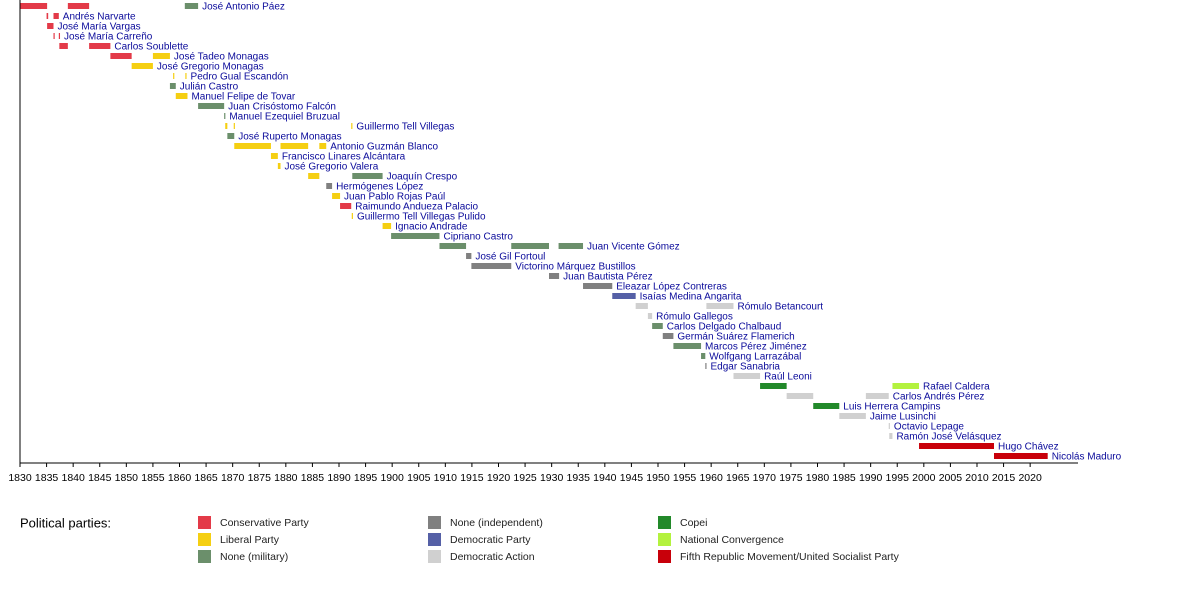 The height and width of the screenshot is (613, 1200). What do you see at coordinates (780, 307) in the screenshot?
I see `president-name: Rómulo Betancourt` at bounding box center [780, 307].